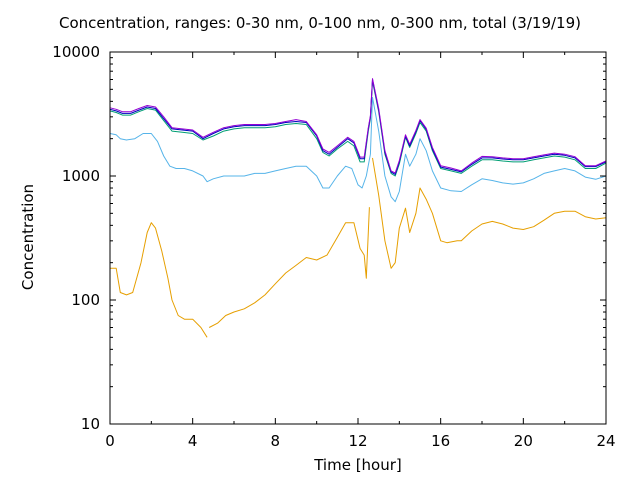  Describe the element at coordinates (357, 441) in the screenshot. I see `x-tick-label: 12` at that location.